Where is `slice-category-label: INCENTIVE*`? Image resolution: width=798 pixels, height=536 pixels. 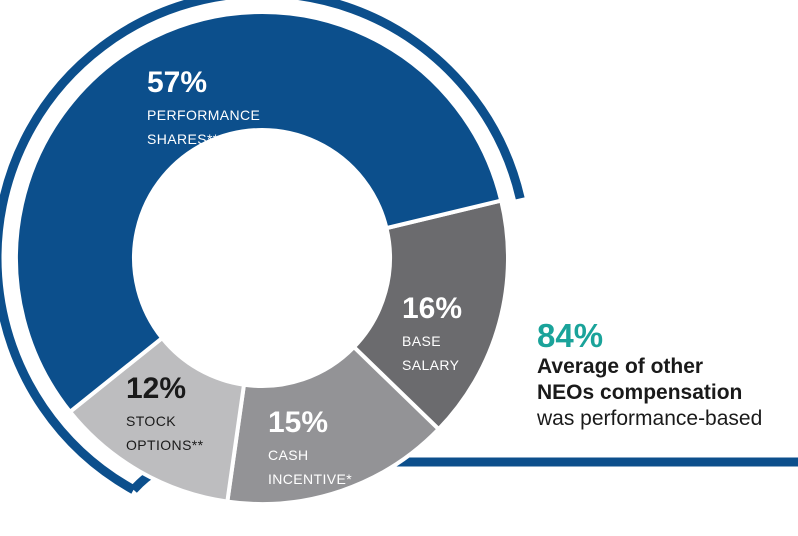
slice-category-label: INCENTIVE* is located at coordinates (310, 479).